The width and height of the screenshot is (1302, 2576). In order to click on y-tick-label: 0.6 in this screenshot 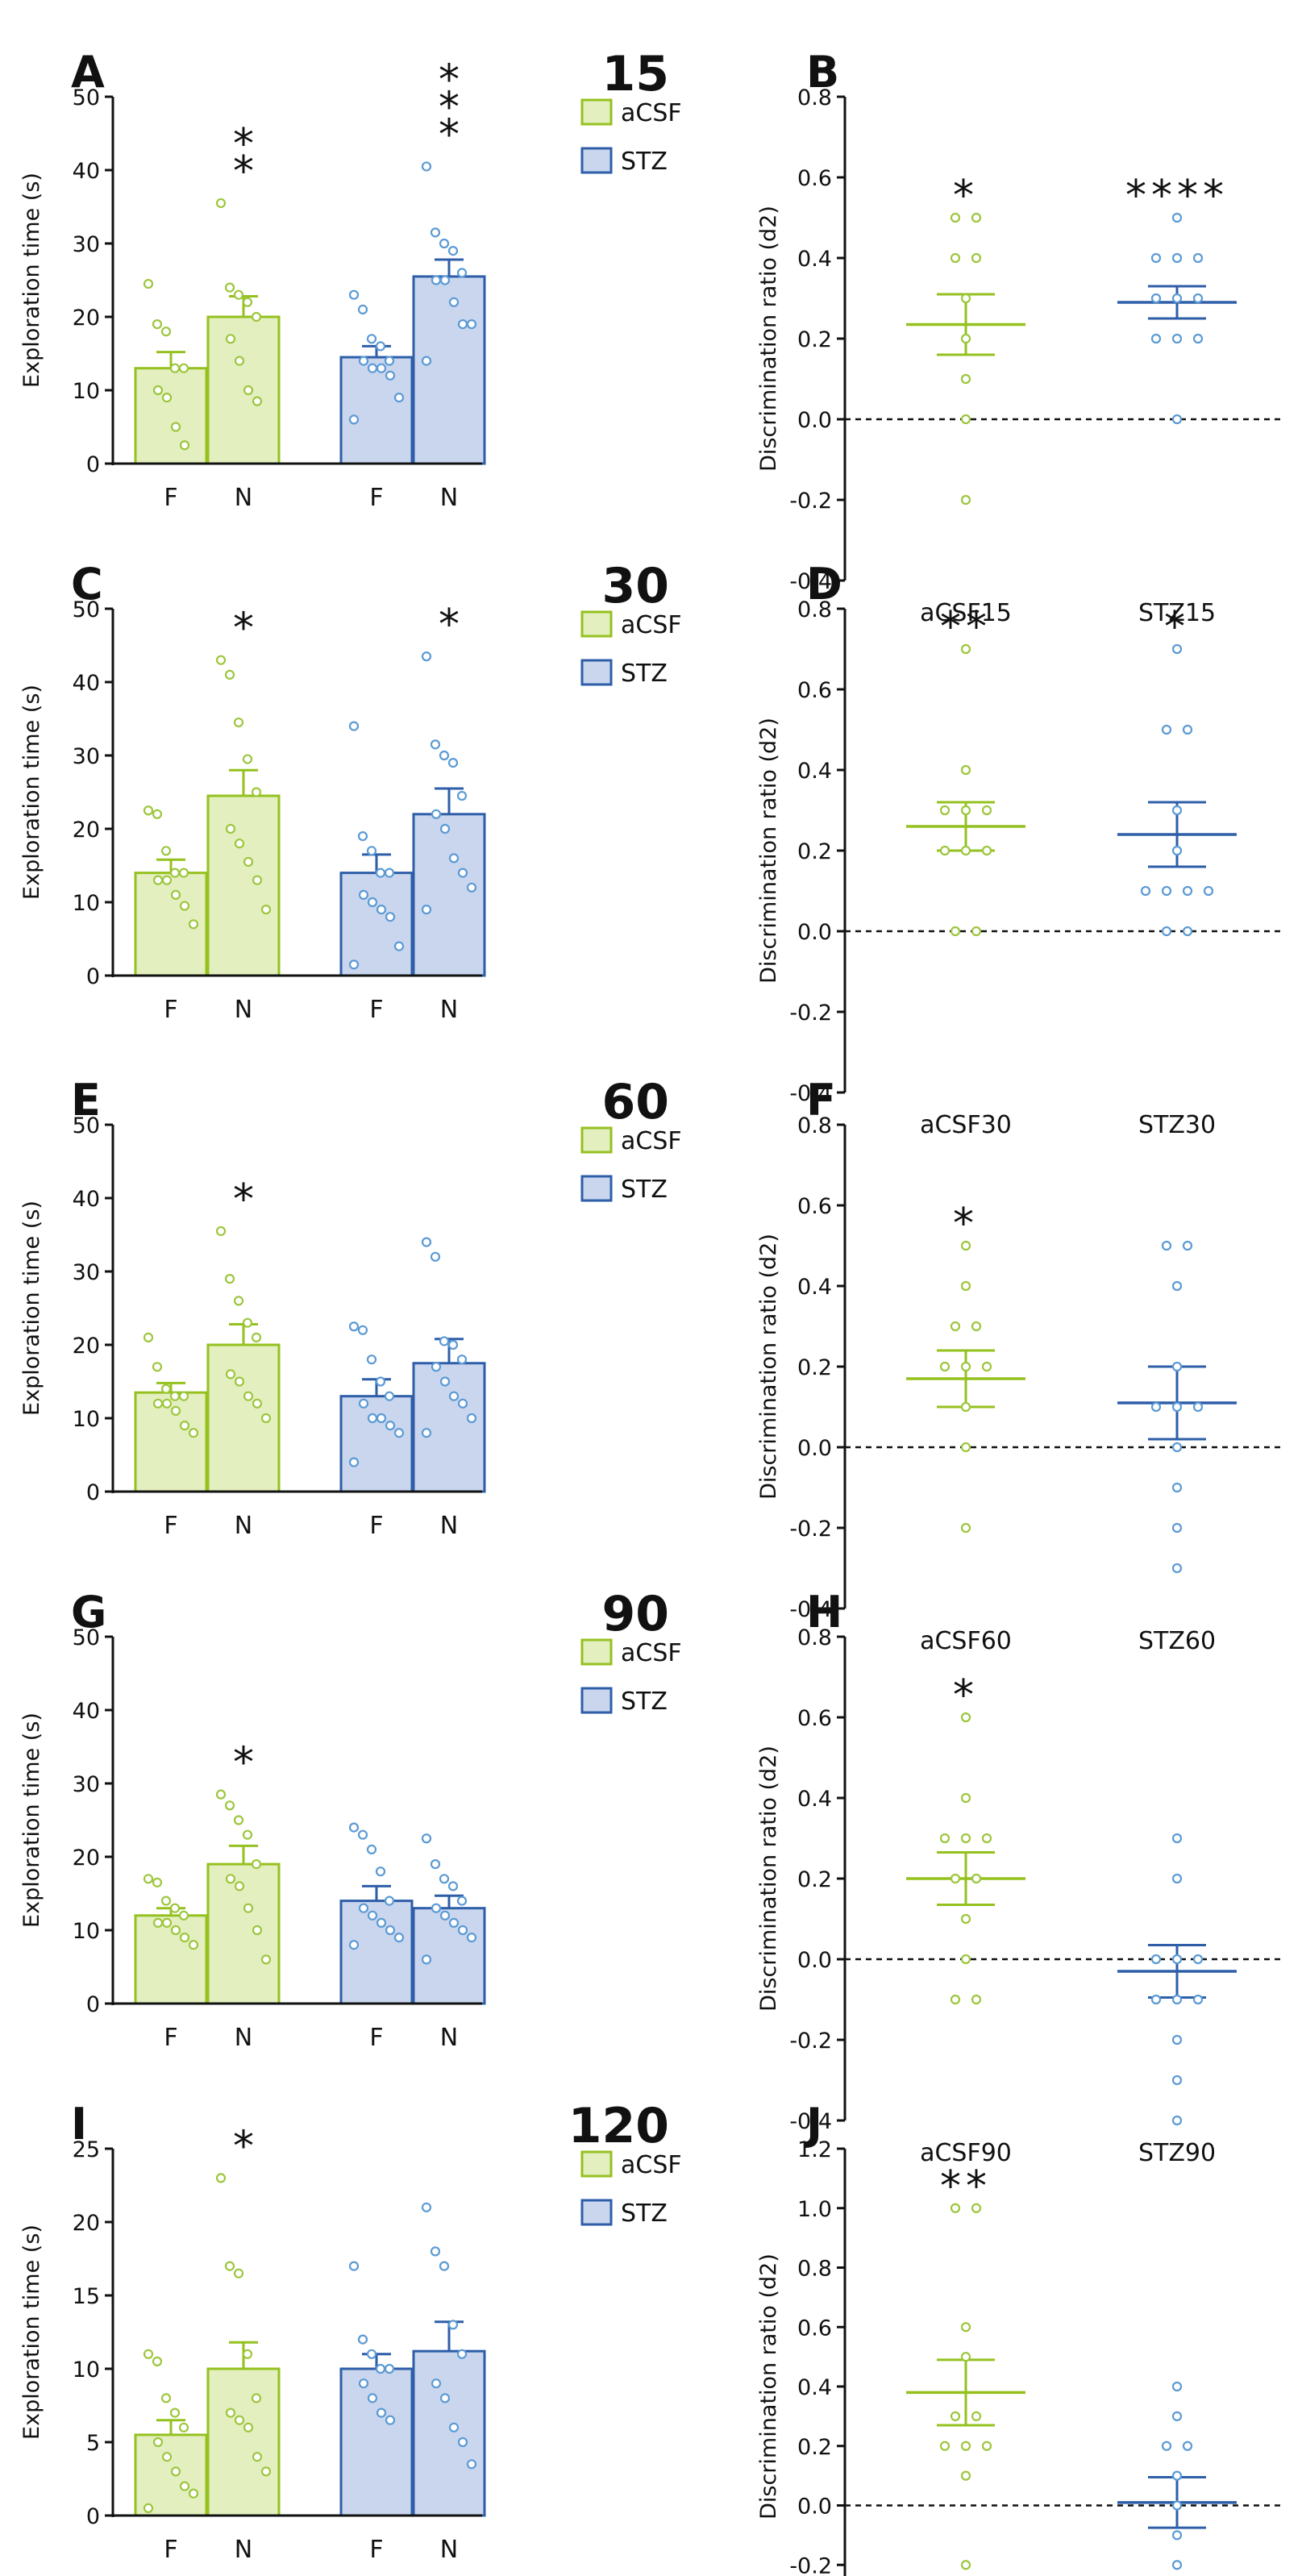, I will do `click(814, 2328)`.